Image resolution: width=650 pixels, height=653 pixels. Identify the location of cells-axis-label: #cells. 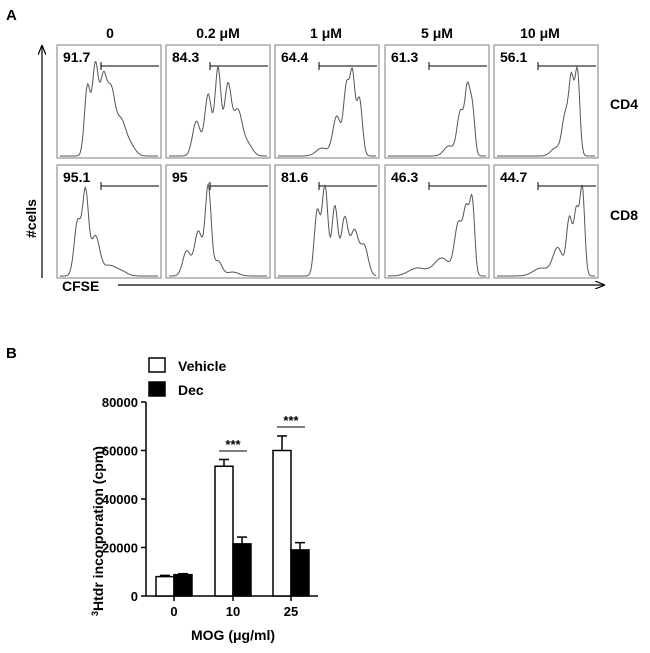
(31, 218).